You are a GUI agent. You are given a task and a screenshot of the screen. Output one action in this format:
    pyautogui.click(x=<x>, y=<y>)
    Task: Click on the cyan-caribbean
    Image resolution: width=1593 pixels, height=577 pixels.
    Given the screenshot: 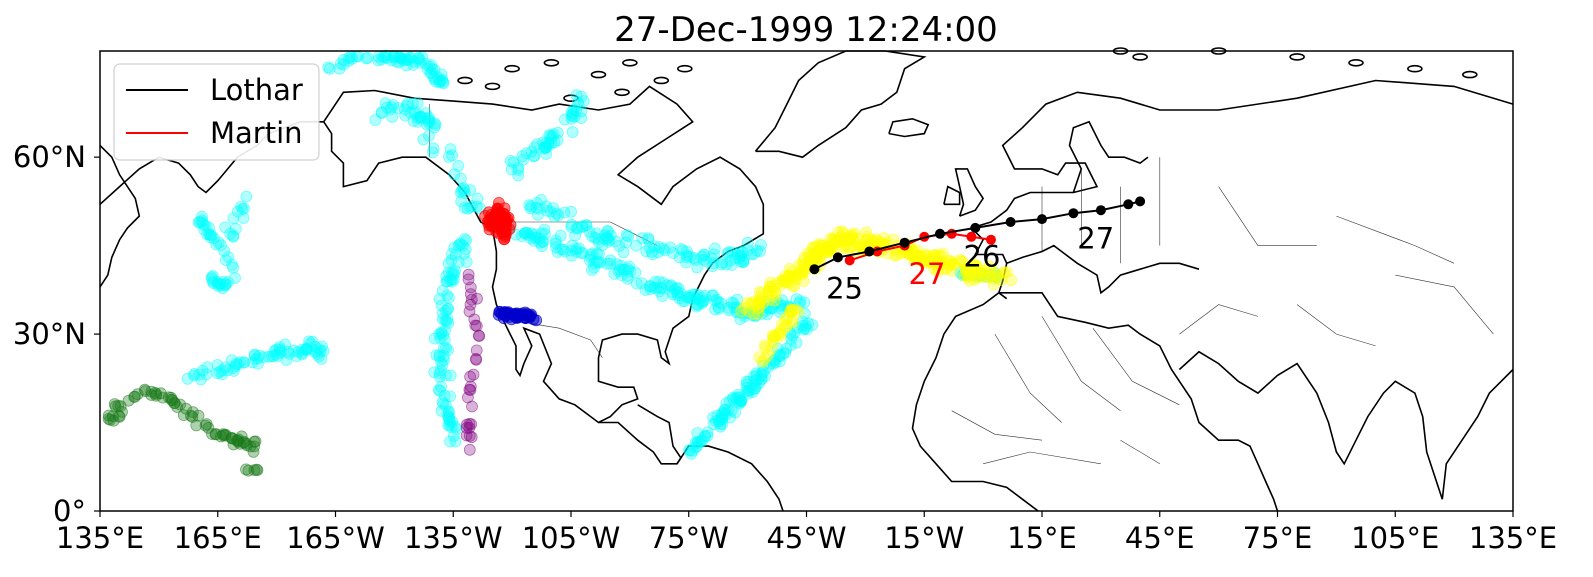 What is the action you would take?
    pyautogui.click(x=751, y=383)
    